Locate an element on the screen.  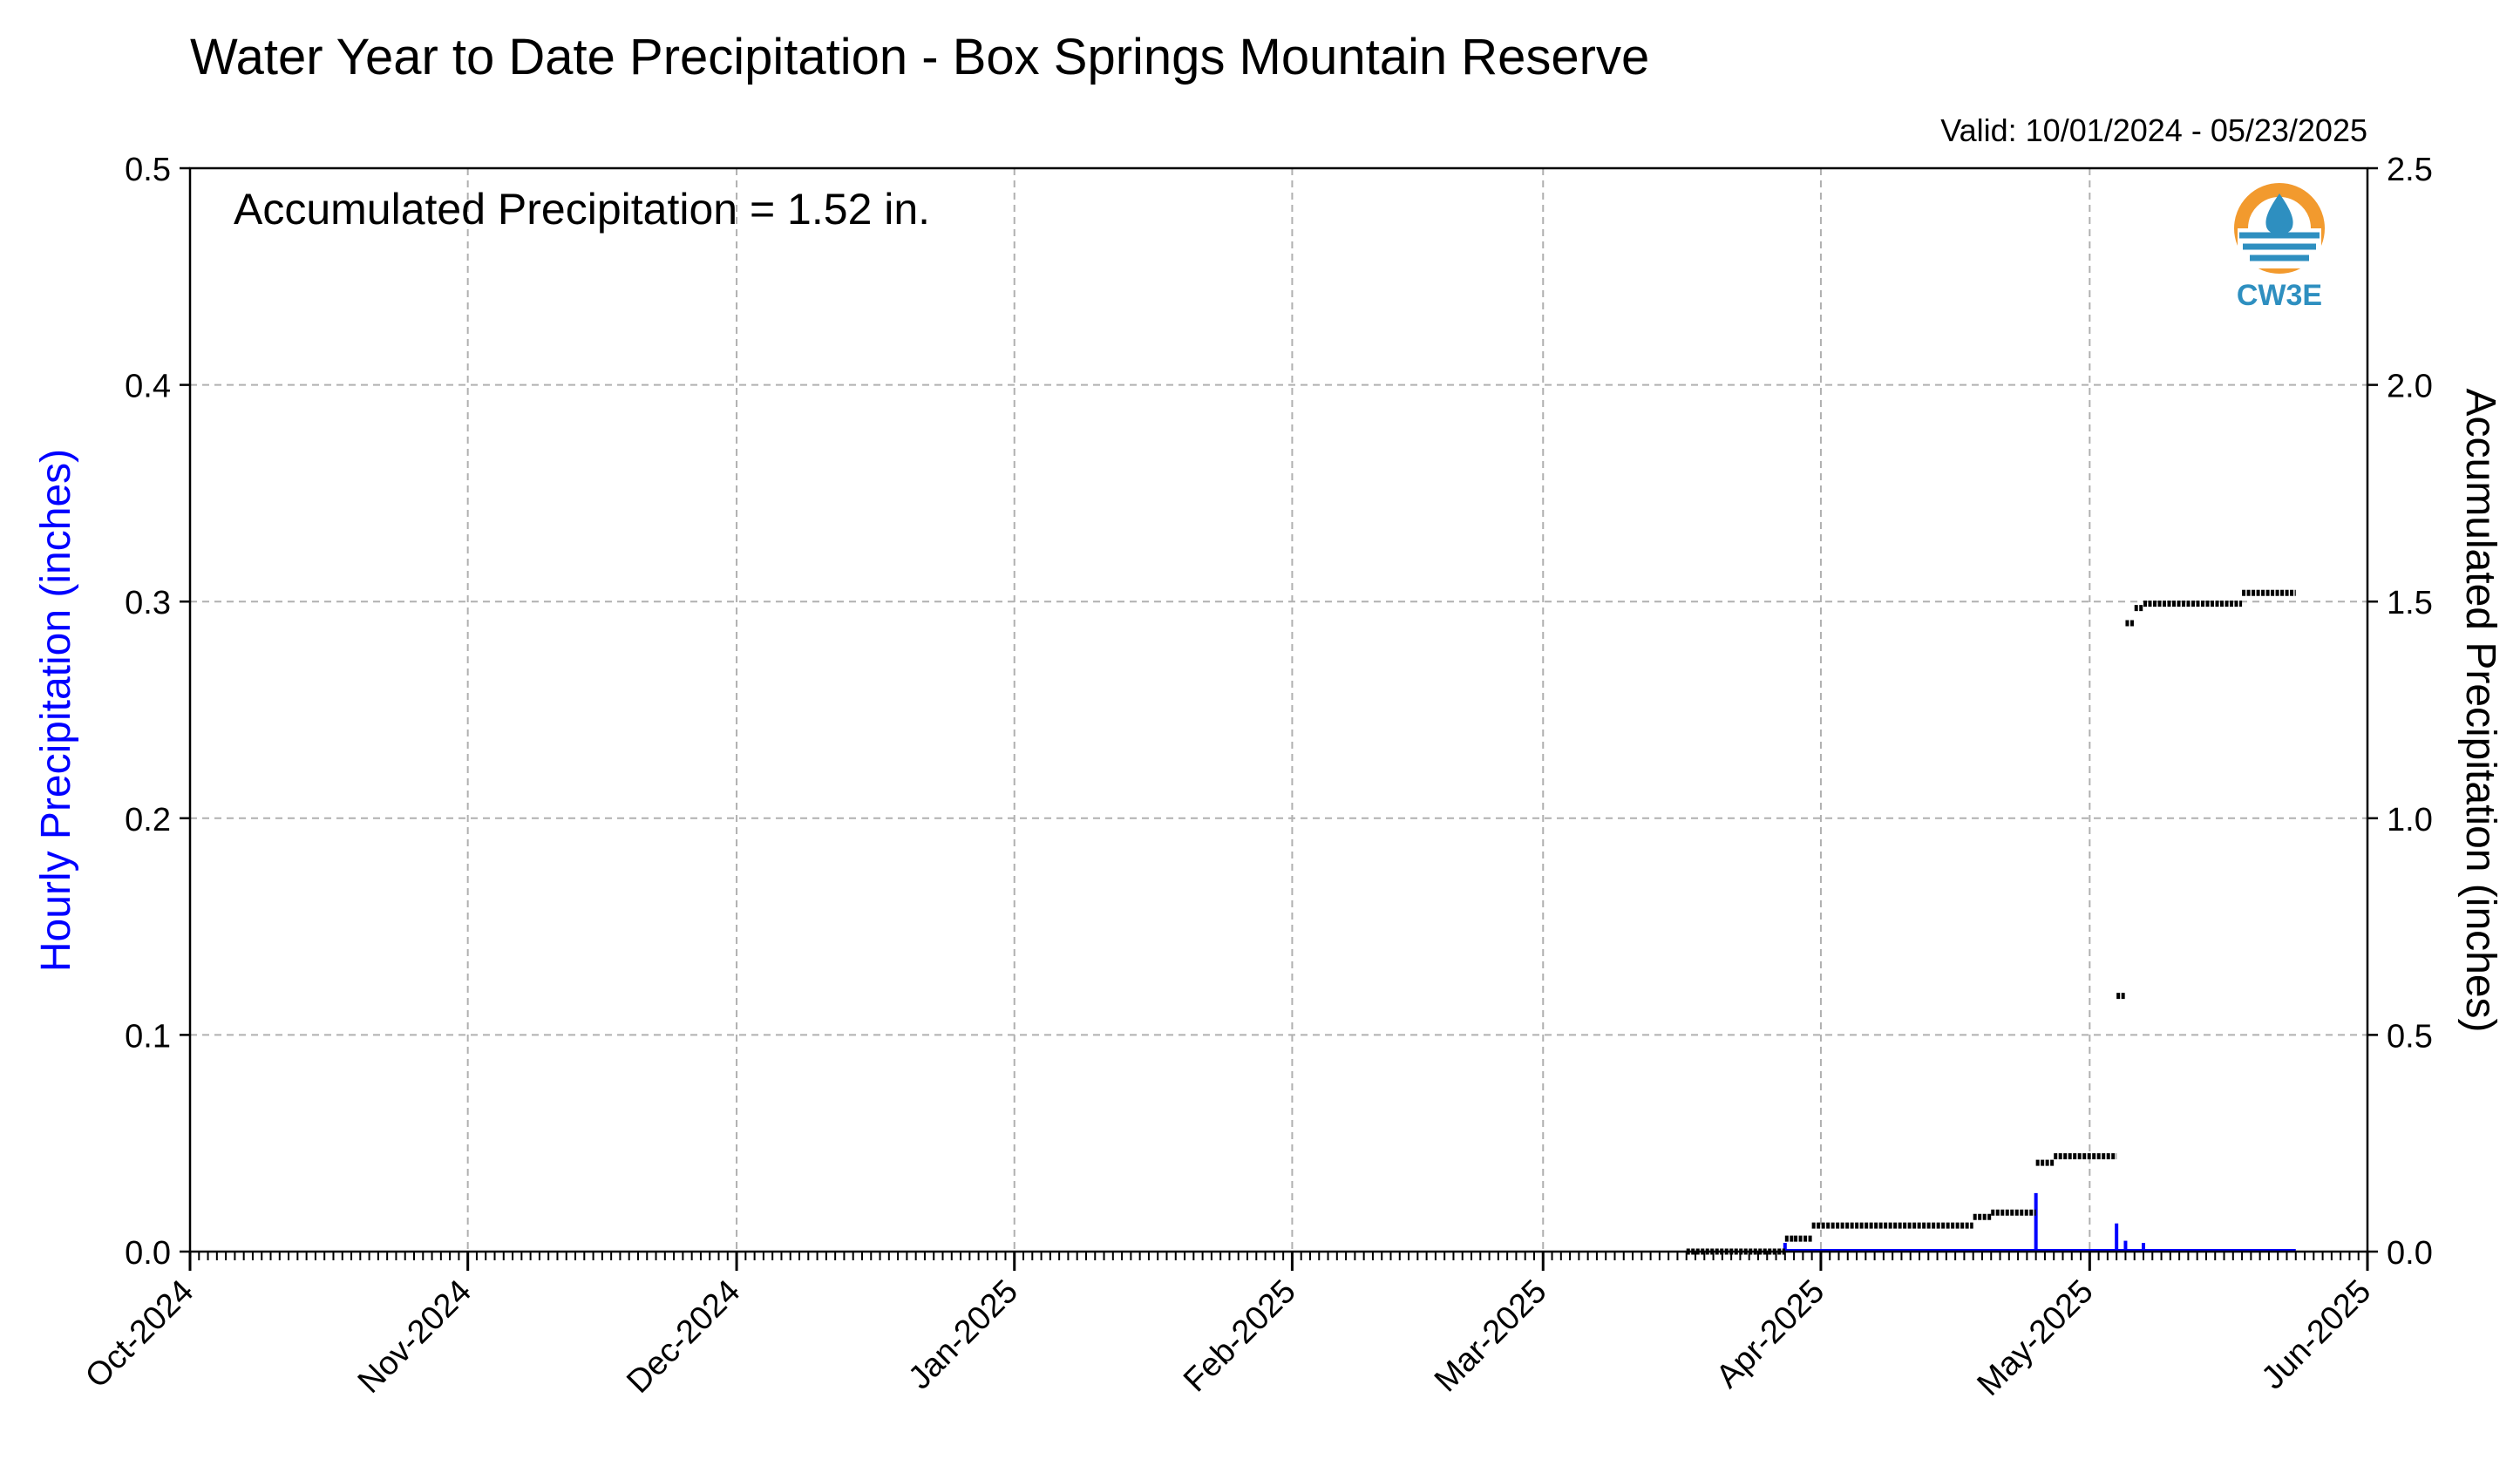
y-left-tick-labels: 0.0 0.1 0.2 0.3 0.4 0.5 is located at coordinates (148, 712).